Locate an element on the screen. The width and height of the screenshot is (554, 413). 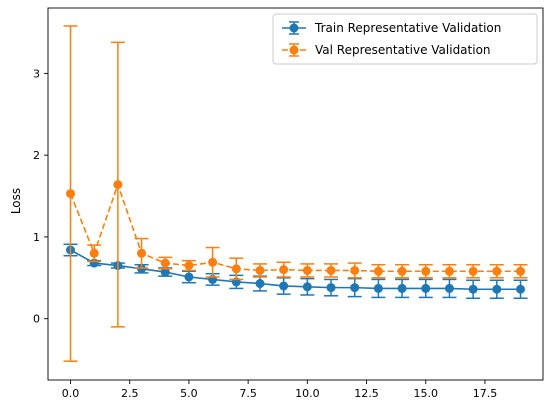
x-tick-label: 12.5 is located at coordinates (366, 393).